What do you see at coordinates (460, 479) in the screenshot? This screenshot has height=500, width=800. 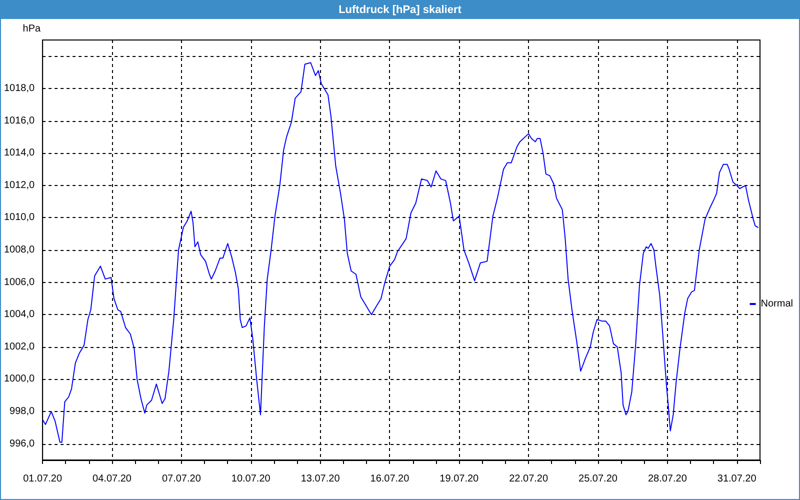 I see `x-tick-label: 19.07.20` at bounding box center [460, 479].